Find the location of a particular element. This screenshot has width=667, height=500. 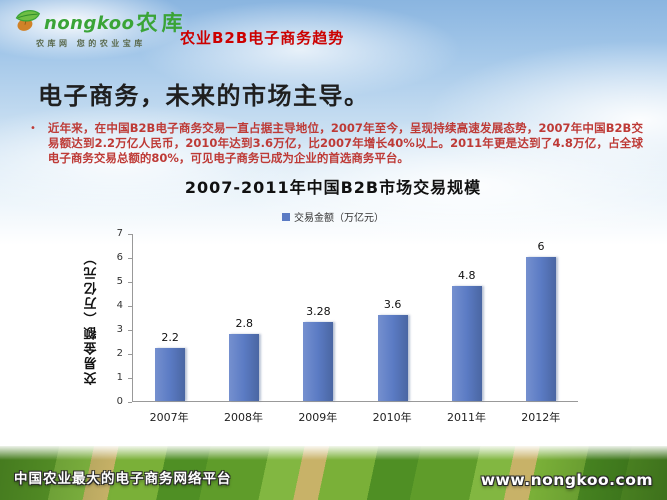

x-category-label: 2011年 is located at coordinates (466, 417).